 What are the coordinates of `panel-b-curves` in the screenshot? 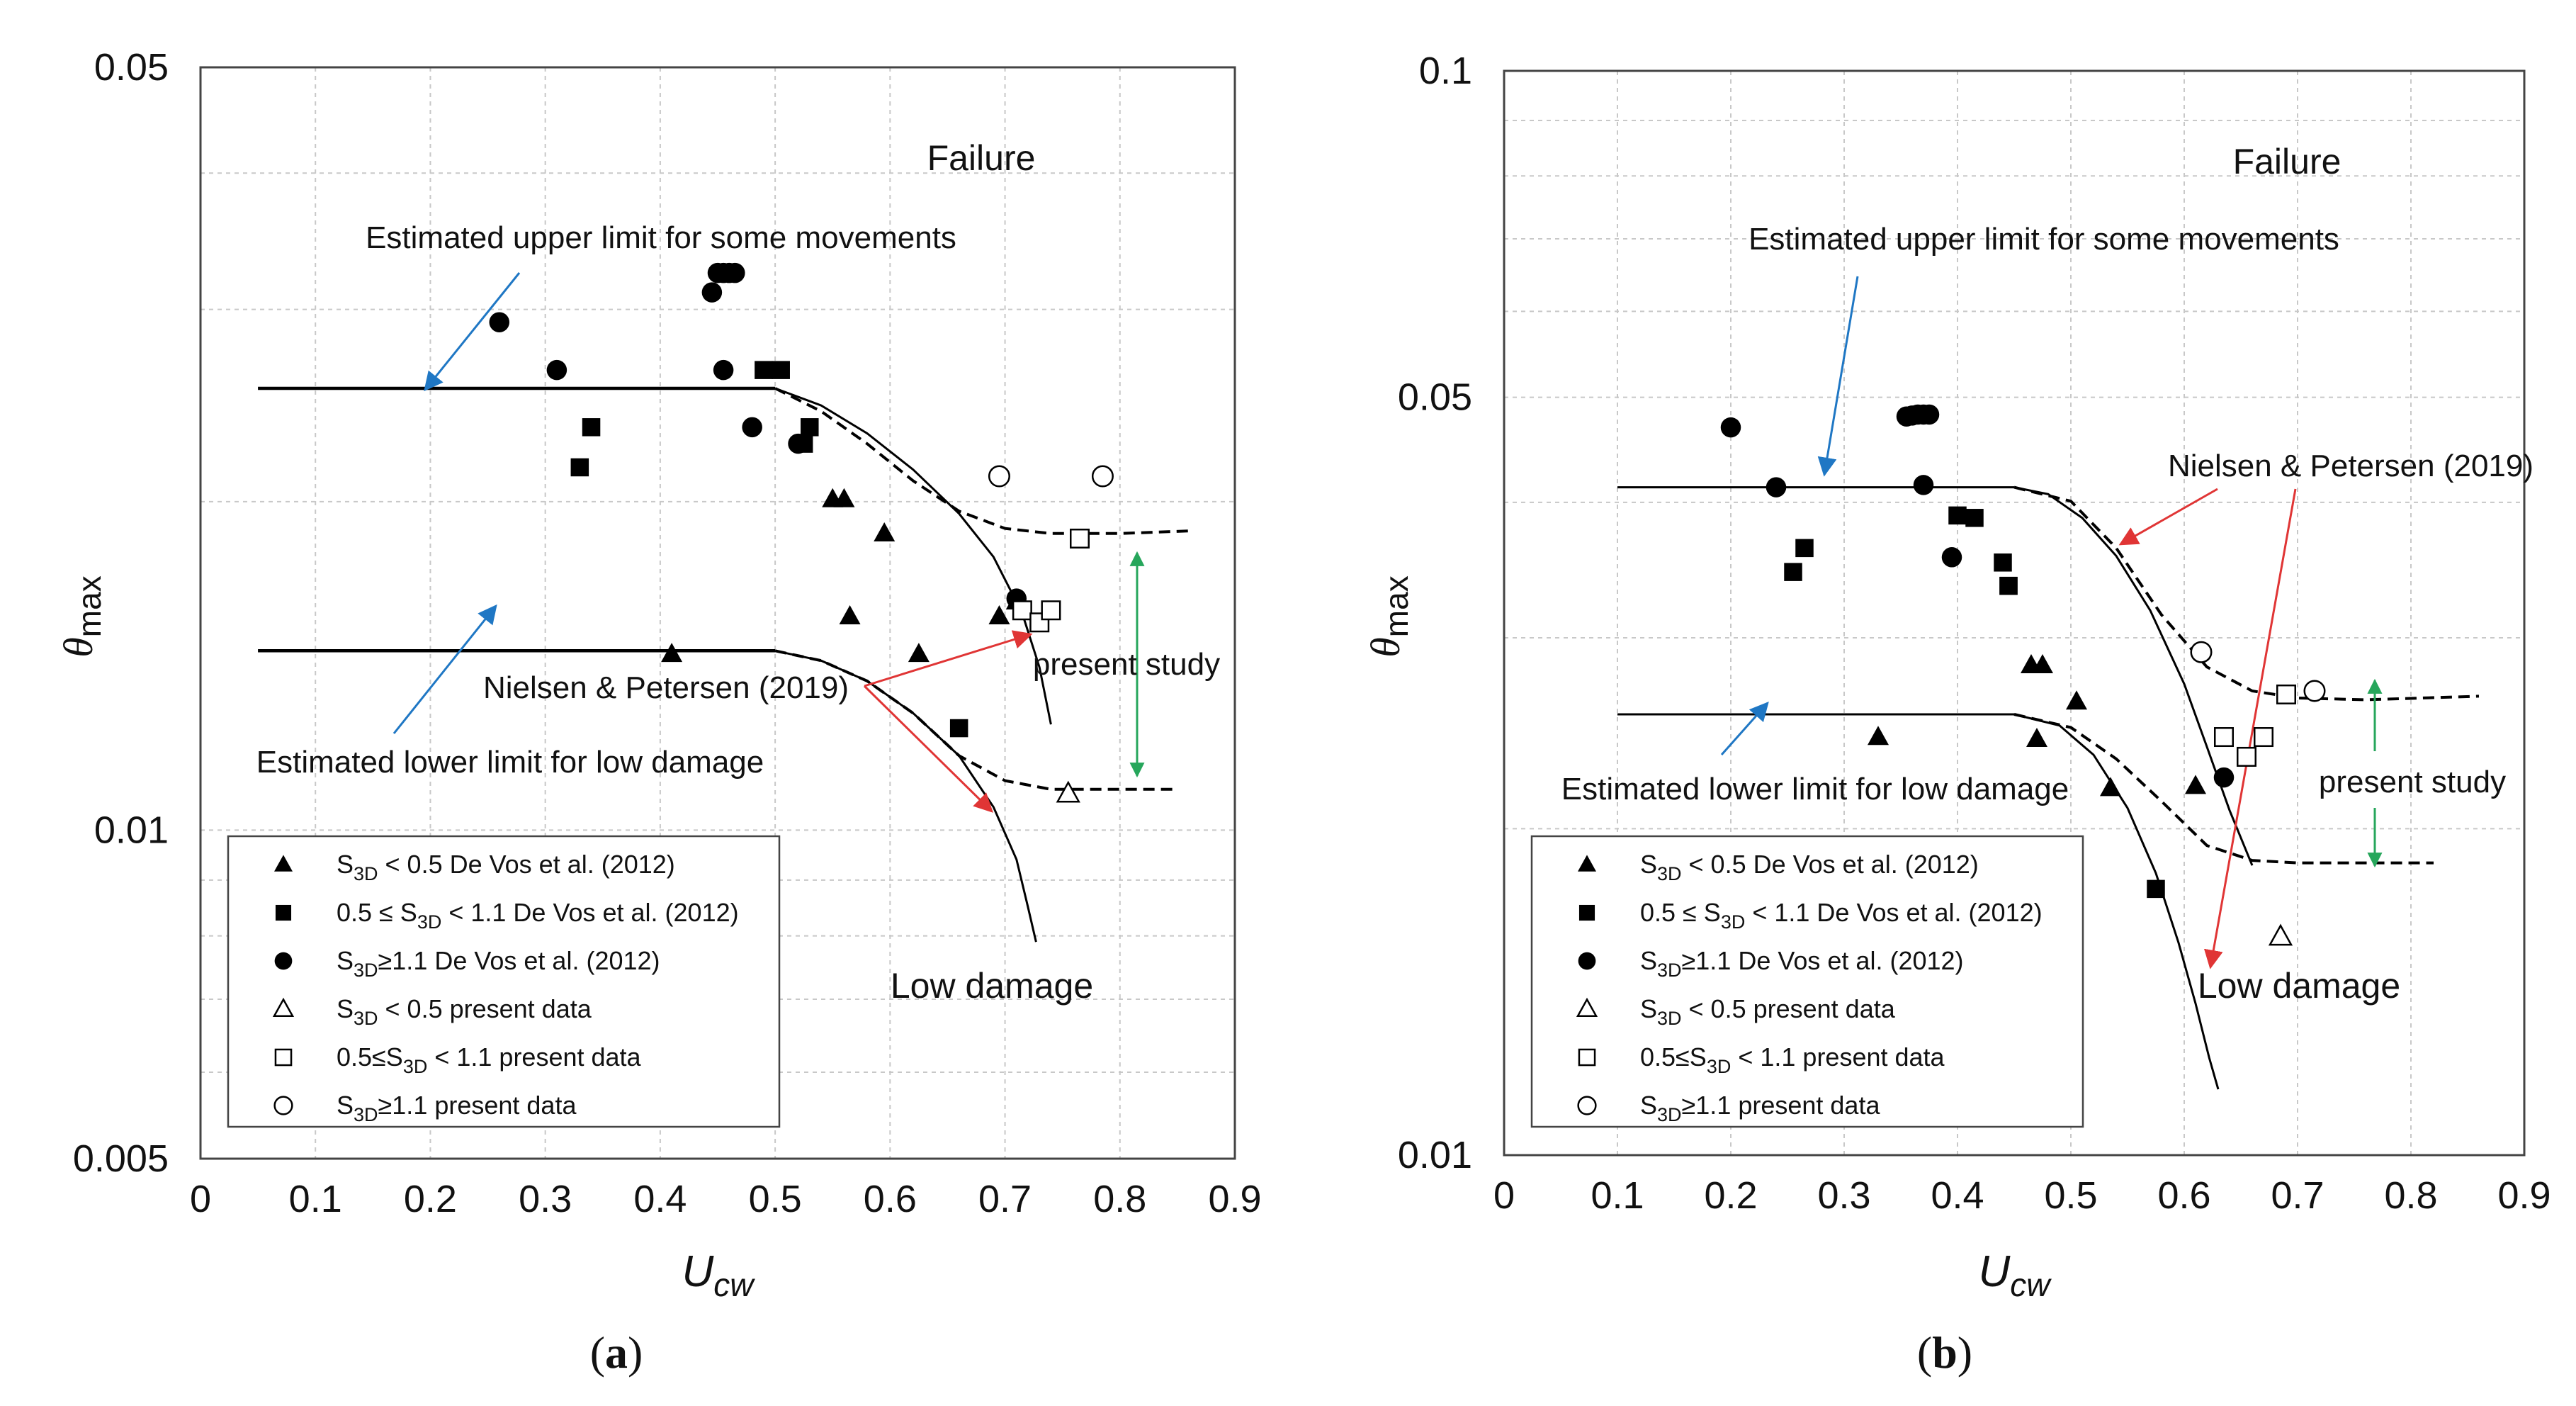 It's located at (2048, 788).